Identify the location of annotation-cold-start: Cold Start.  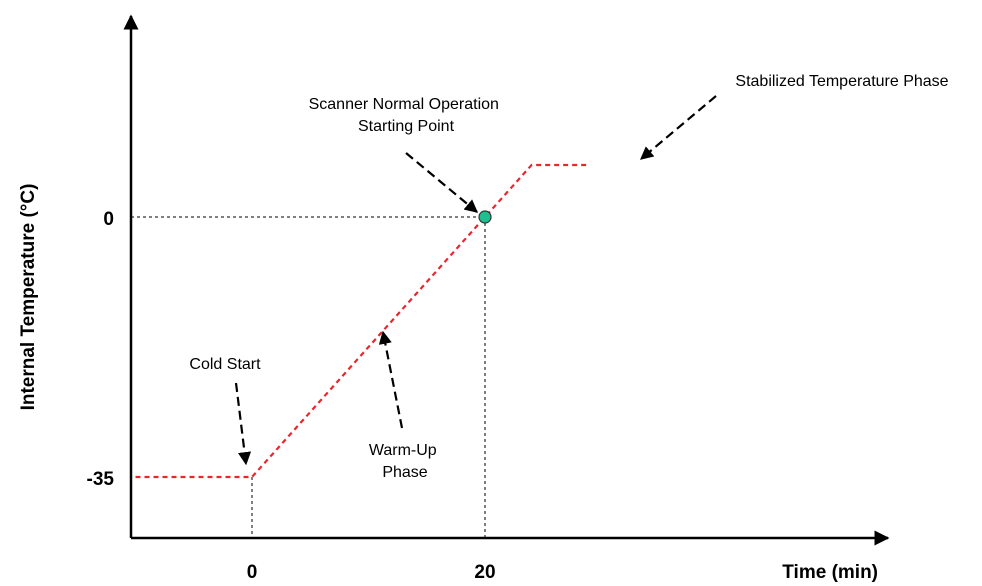
(225, 364).